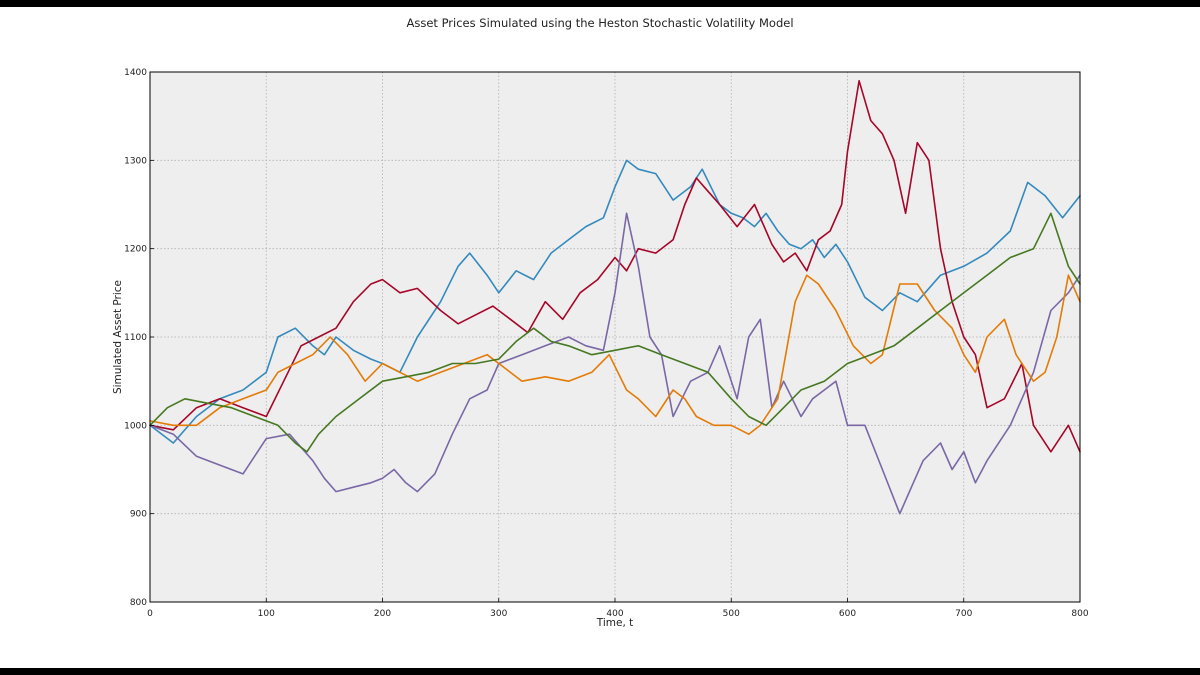 The width and height of the screenshot is (1200, 675). What do you see at coordinates (614, 614) in the screenshot?
I see `x-tick-label: 400` at bounding box center [614, 614].